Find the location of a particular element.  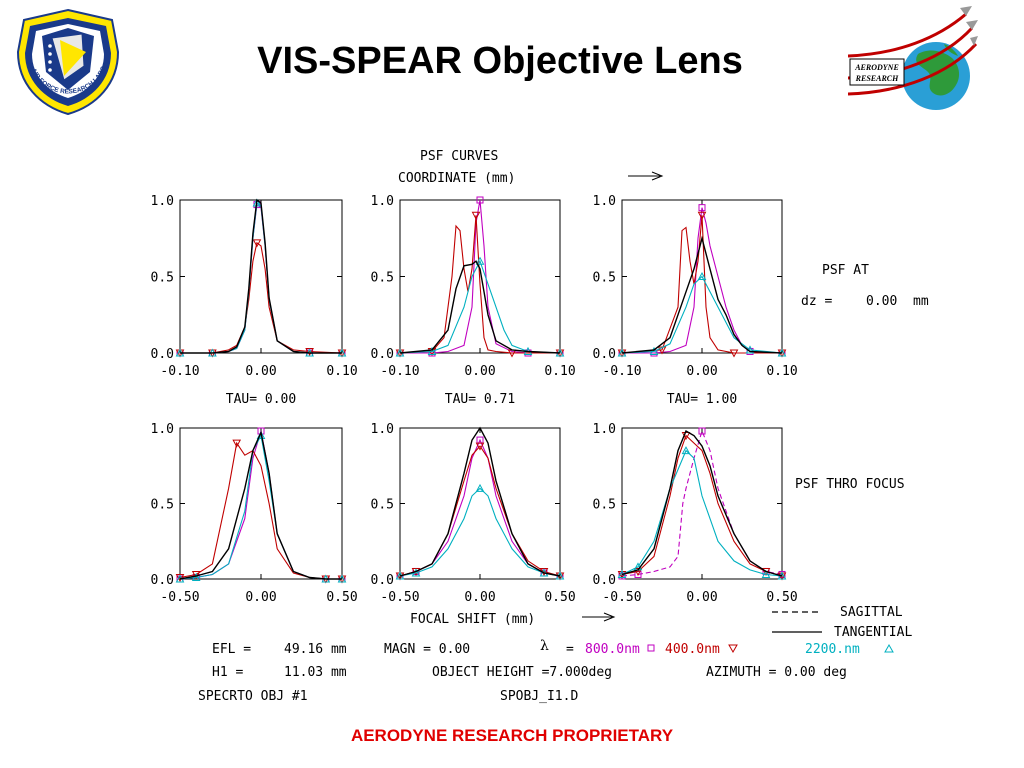

dz-value: 0.00 is located at coordinates (881, 301).